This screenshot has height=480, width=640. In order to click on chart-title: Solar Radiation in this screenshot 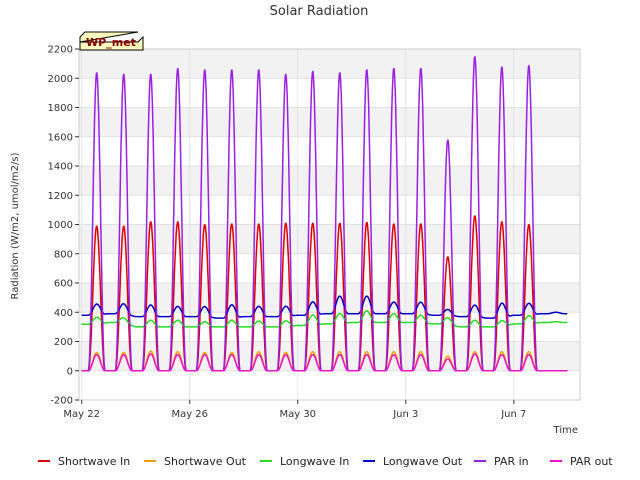, I will do `click(319, 11)`.